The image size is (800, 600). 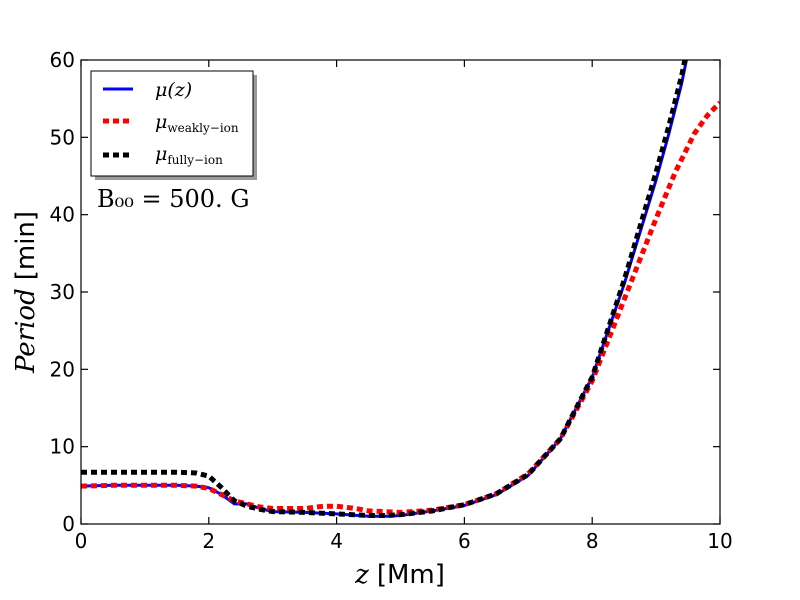 I want to click on y-tick-label: 60, so click(x=62, y=60).